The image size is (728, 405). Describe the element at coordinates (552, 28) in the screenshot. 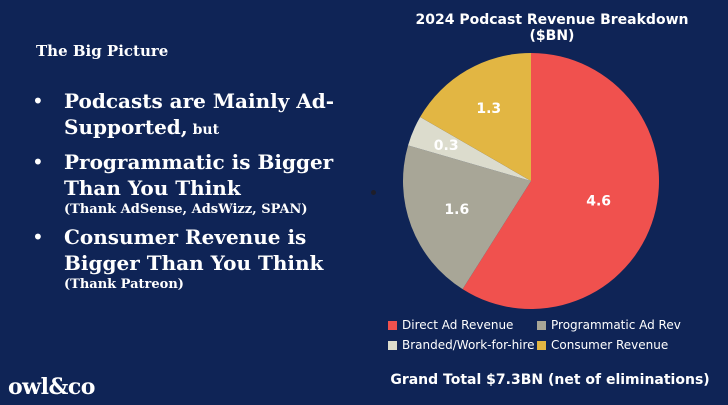

I see `chart-title: 2024 Podcast Revenue Breakdown ($BN)` at that location.